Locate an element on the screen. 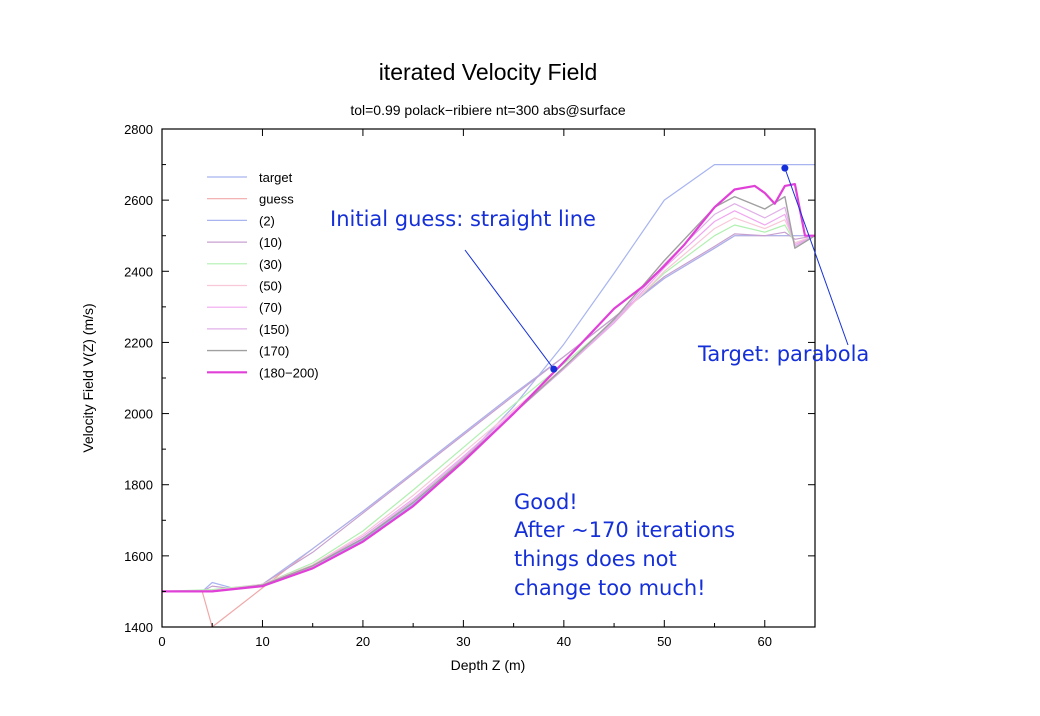 This screenshot has height=716, width=1040. y-tick-label: 2800 is located at coordinates (138, 129).